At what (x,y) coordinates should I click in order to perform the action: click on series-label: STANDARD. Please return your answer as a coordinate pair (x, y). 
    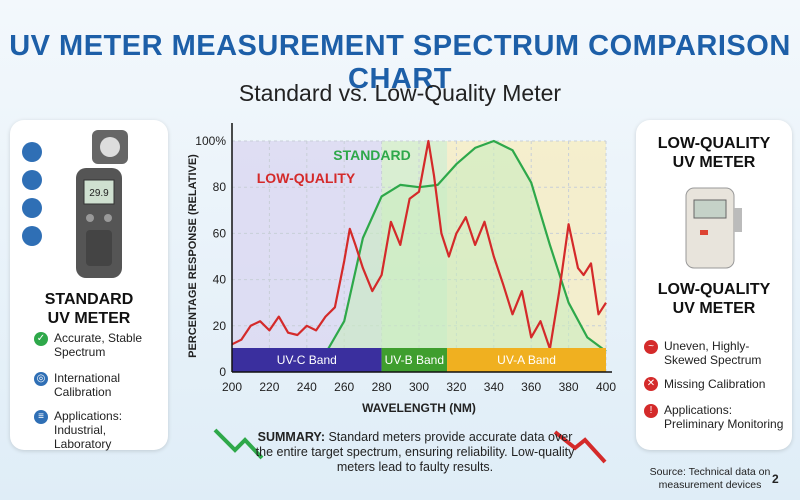
    Looking at the image, I should click on (372, 155).